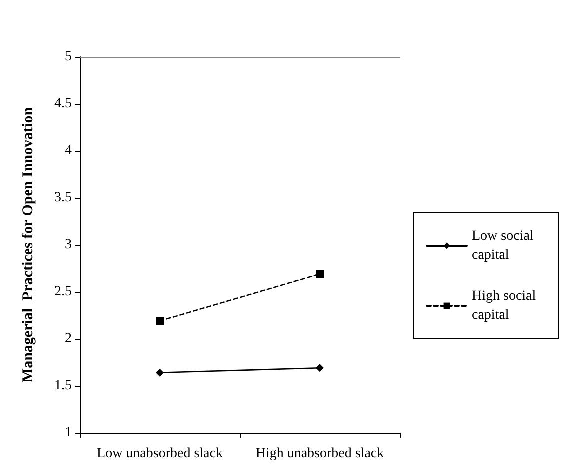 The image size is (565, 471). Describe the element at coordinates (63, 386) in the screenshot. I see `y-tick-label: 1.5` at that location.